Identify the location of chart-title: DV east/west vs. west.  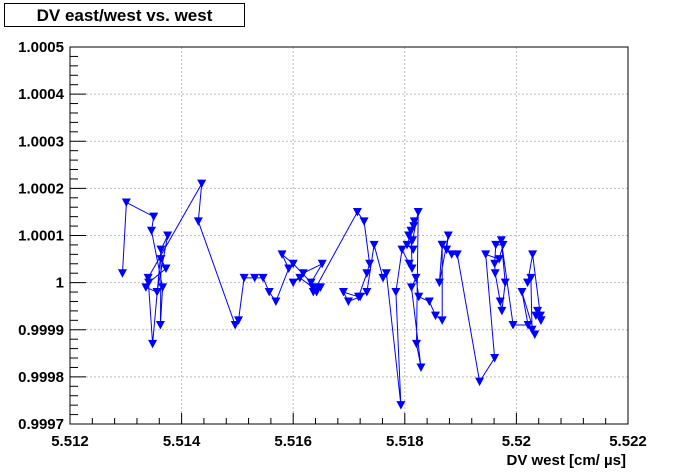
(124, 15).